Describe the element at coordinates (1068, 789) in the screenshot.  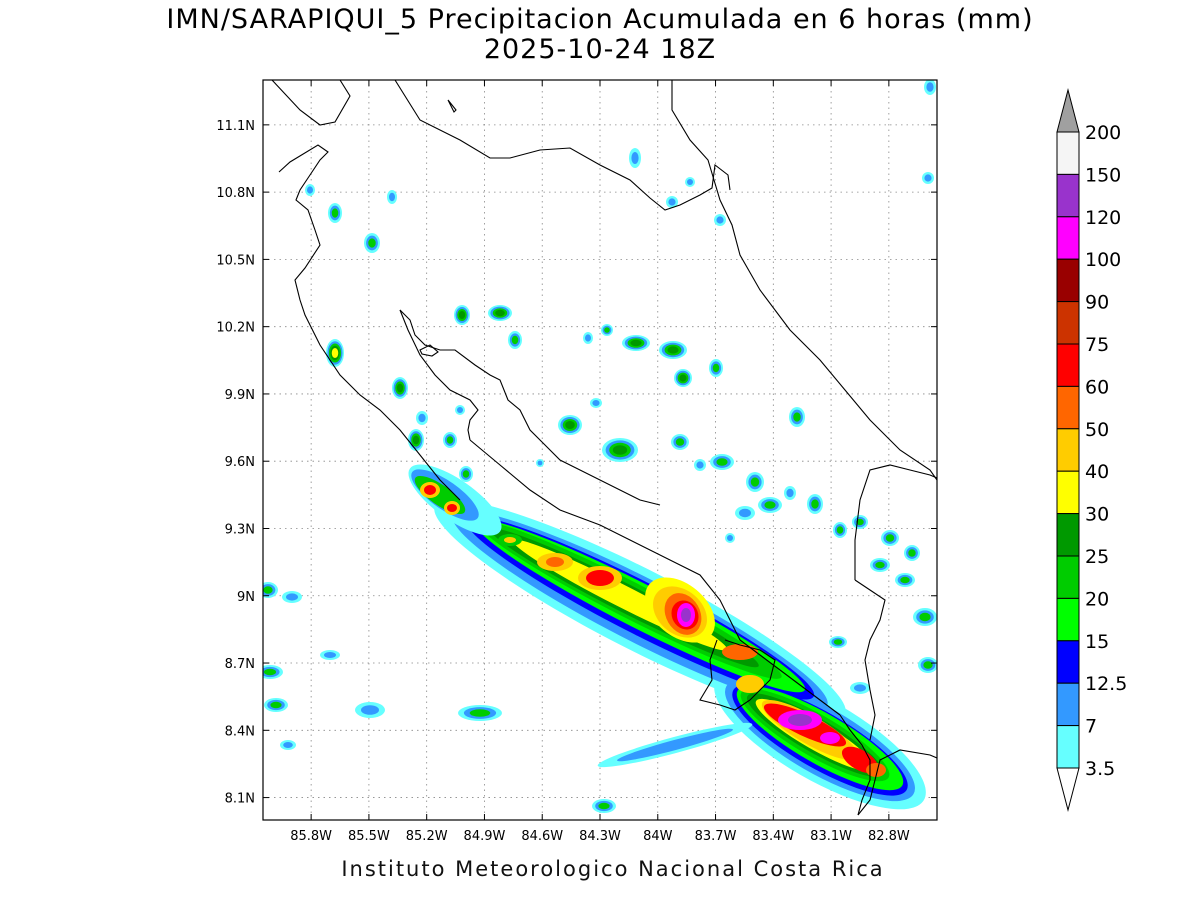
I see `colorbar-min-triangle` at that location.